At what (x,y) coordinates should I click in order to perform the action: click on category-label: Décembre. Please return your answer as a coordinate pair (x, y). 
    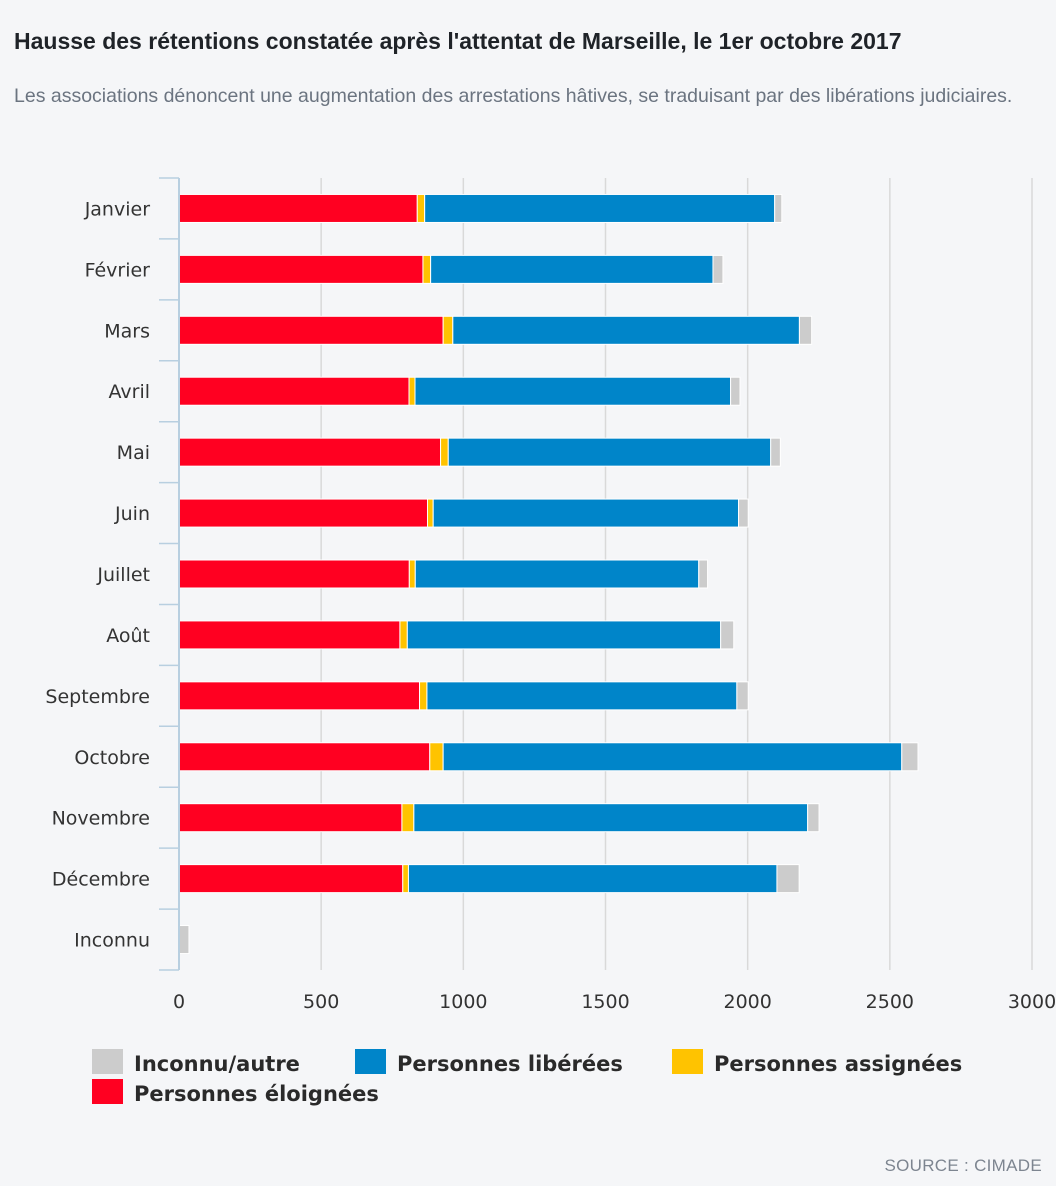
    Looking at the image, I should click on (101, 880).